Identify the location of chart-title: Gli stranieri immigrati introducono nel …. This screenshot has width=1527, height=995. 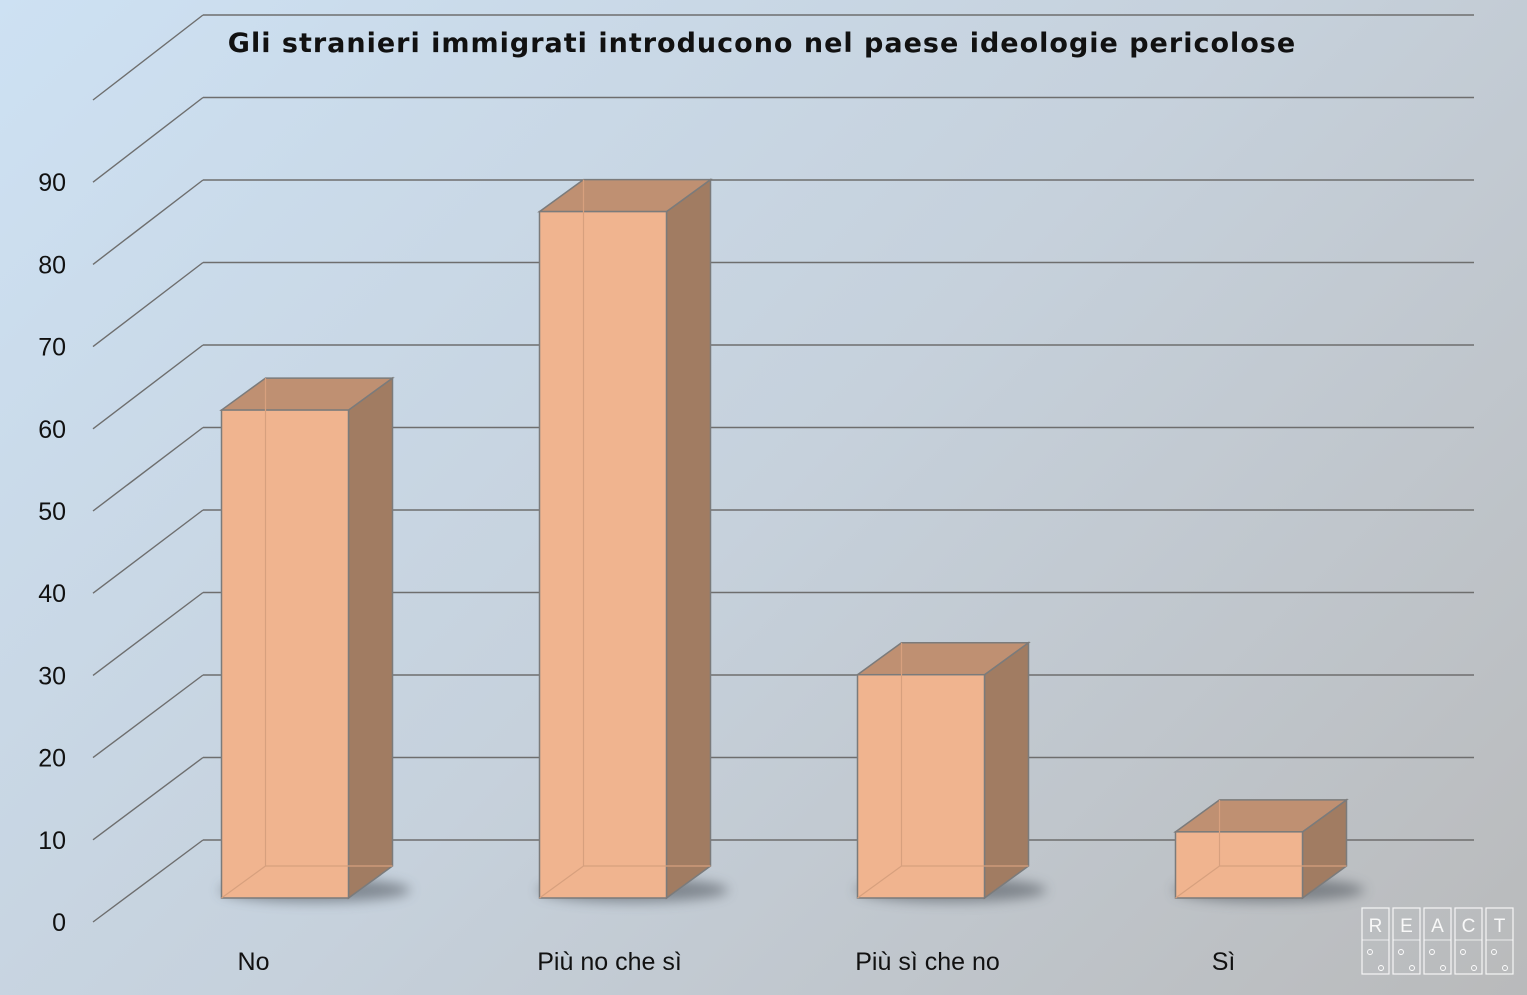
(762, 43).